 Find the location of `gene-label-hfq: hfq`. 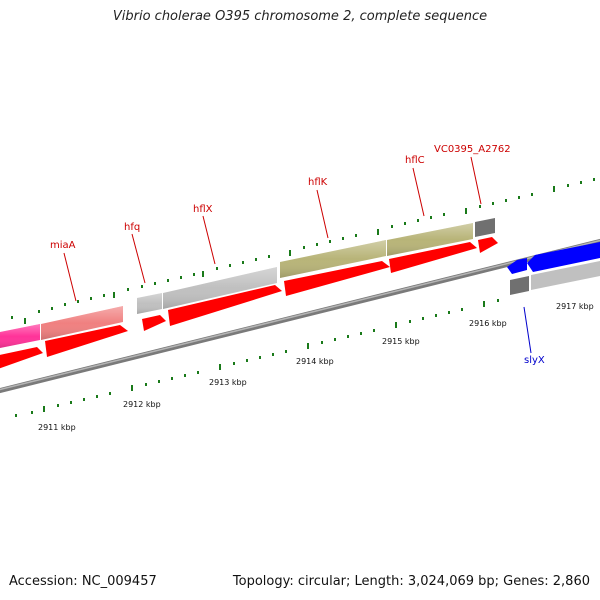

gene-label-hfq: hfq is located at coordinates (132, 227).